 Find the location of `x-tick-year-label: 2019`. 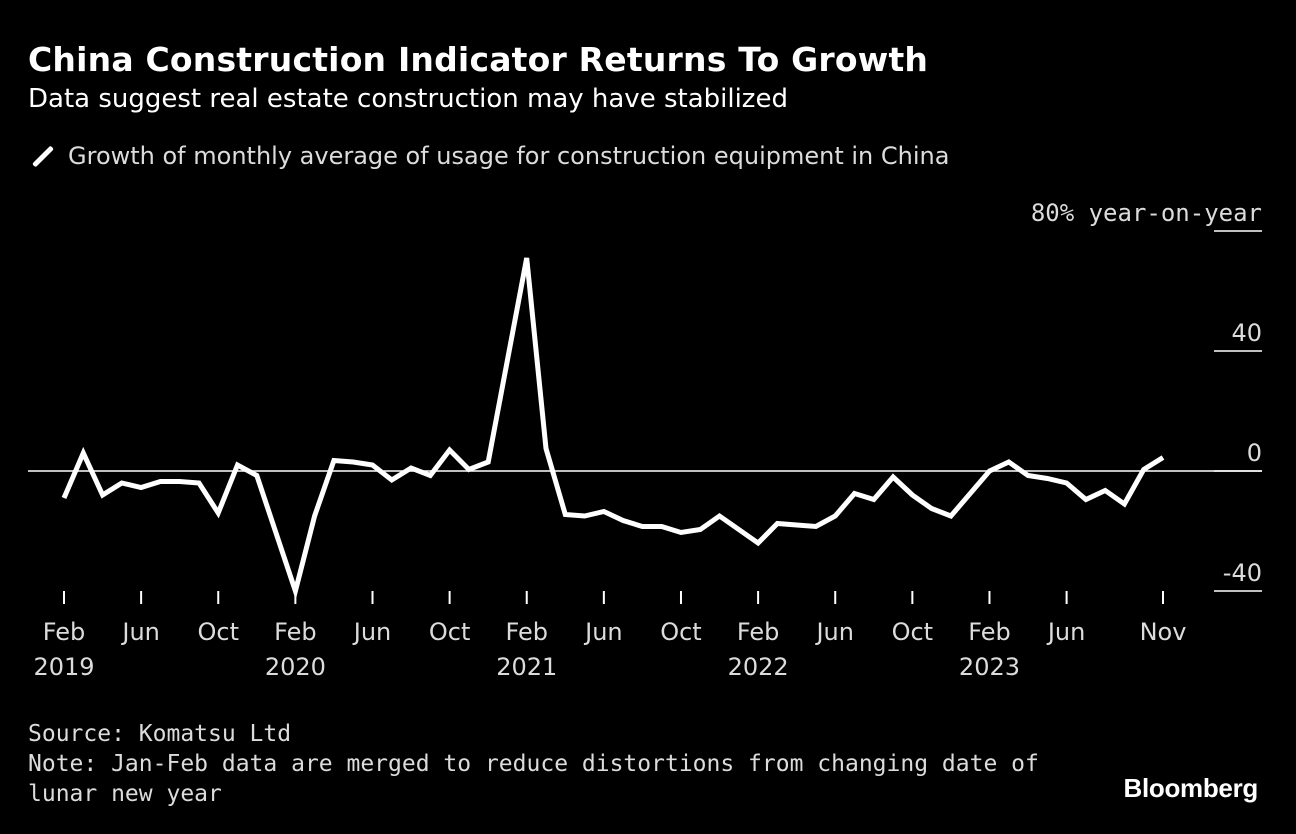

x-tick-year-label: 2019 is located at coordinates (63, 667).